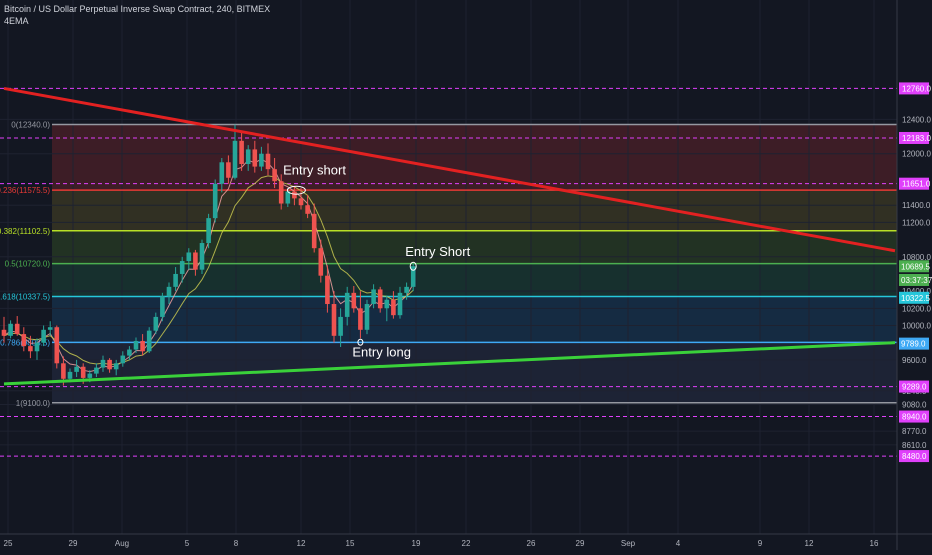  What do you see at coordinates (760, 543) in the screenshot?
I see `time-tick-label: 9` at bounding box center [760, 543].